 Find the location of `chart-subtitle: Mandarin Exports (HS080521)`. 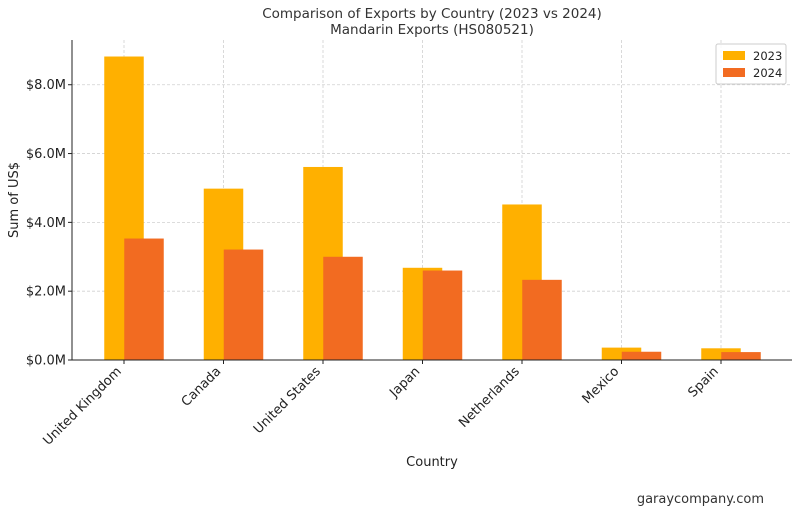

chart-subtitle: Mandarin Exports (HS080521) is located at coordinates (432, 30).